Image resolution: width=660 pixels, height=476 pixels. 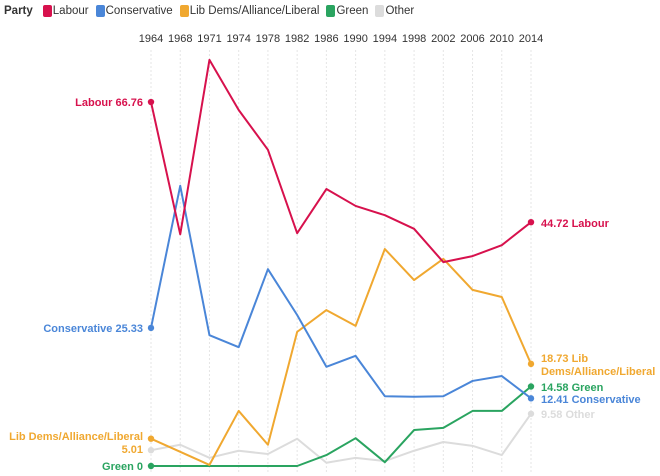 What do you see at coordinates (297, 39) in the screenshot?
I see `x-tick-label: 1982` at bounding box center [297, 39].